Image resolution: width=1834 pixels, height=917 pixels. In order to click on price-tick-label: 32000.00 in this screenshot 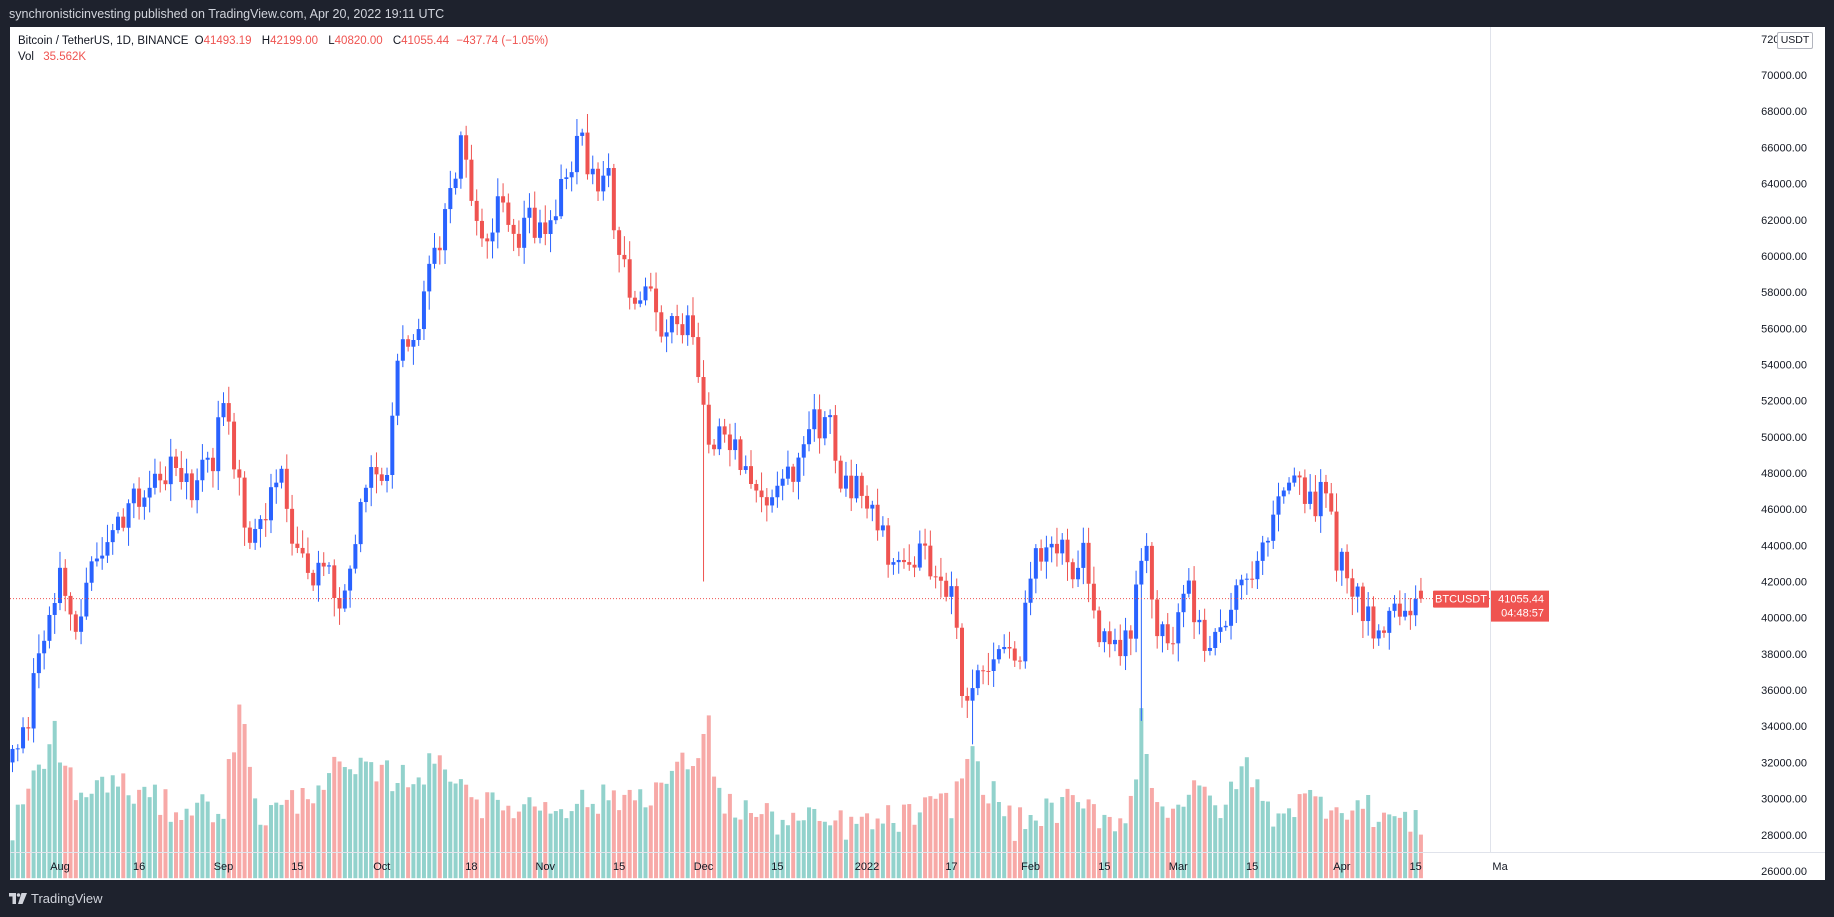, I will do `click(1784, 763)`.